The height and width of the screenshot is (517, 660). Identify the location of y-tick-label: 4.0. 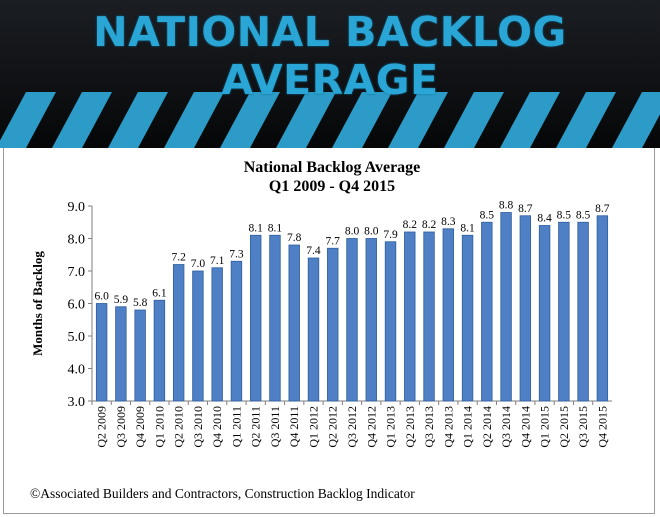
(77, 370).